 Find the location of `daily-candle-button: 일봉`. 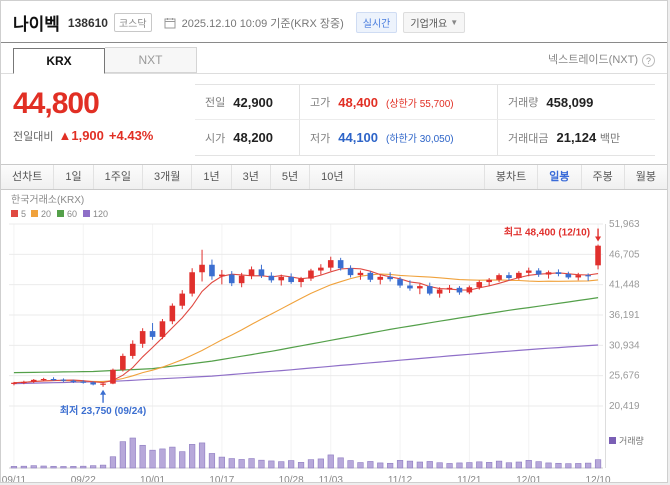

daily-candle-button: 일봉 is located at coordinates (558, 177).